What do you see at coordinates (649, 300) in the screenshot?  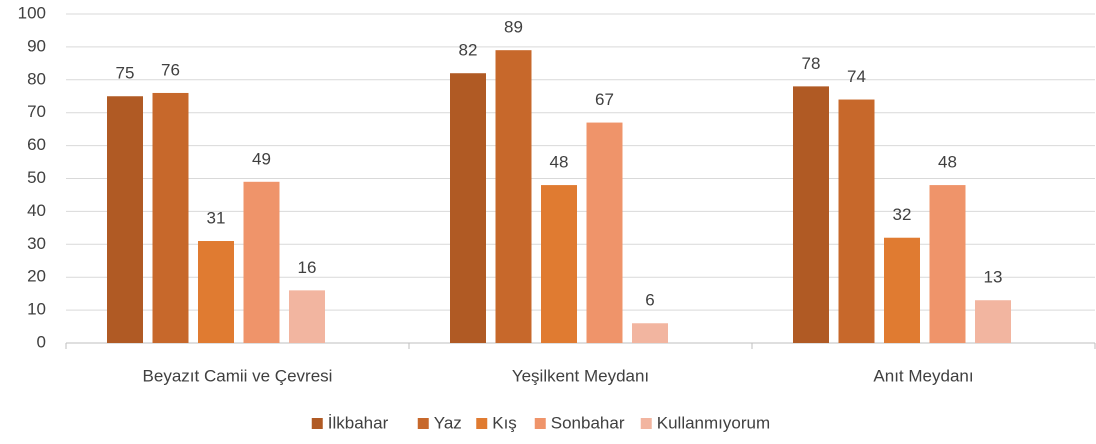 I see `data-label: 6` at bounding box center [649, 300].